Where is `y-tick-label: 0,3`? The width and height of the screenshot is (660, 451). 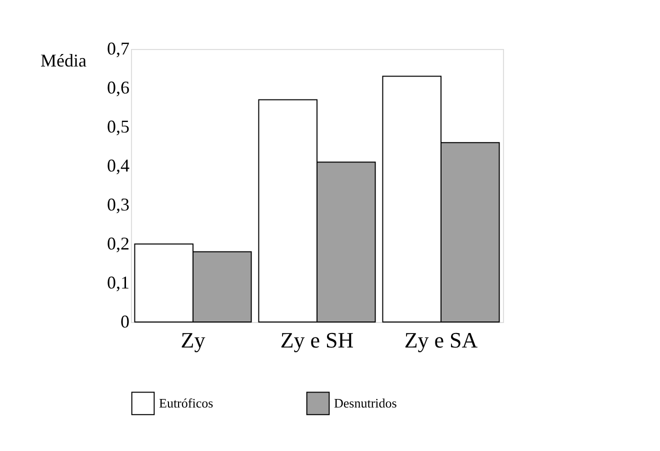 y-tick-label: 0,3 is located at coordinates (118, 204).